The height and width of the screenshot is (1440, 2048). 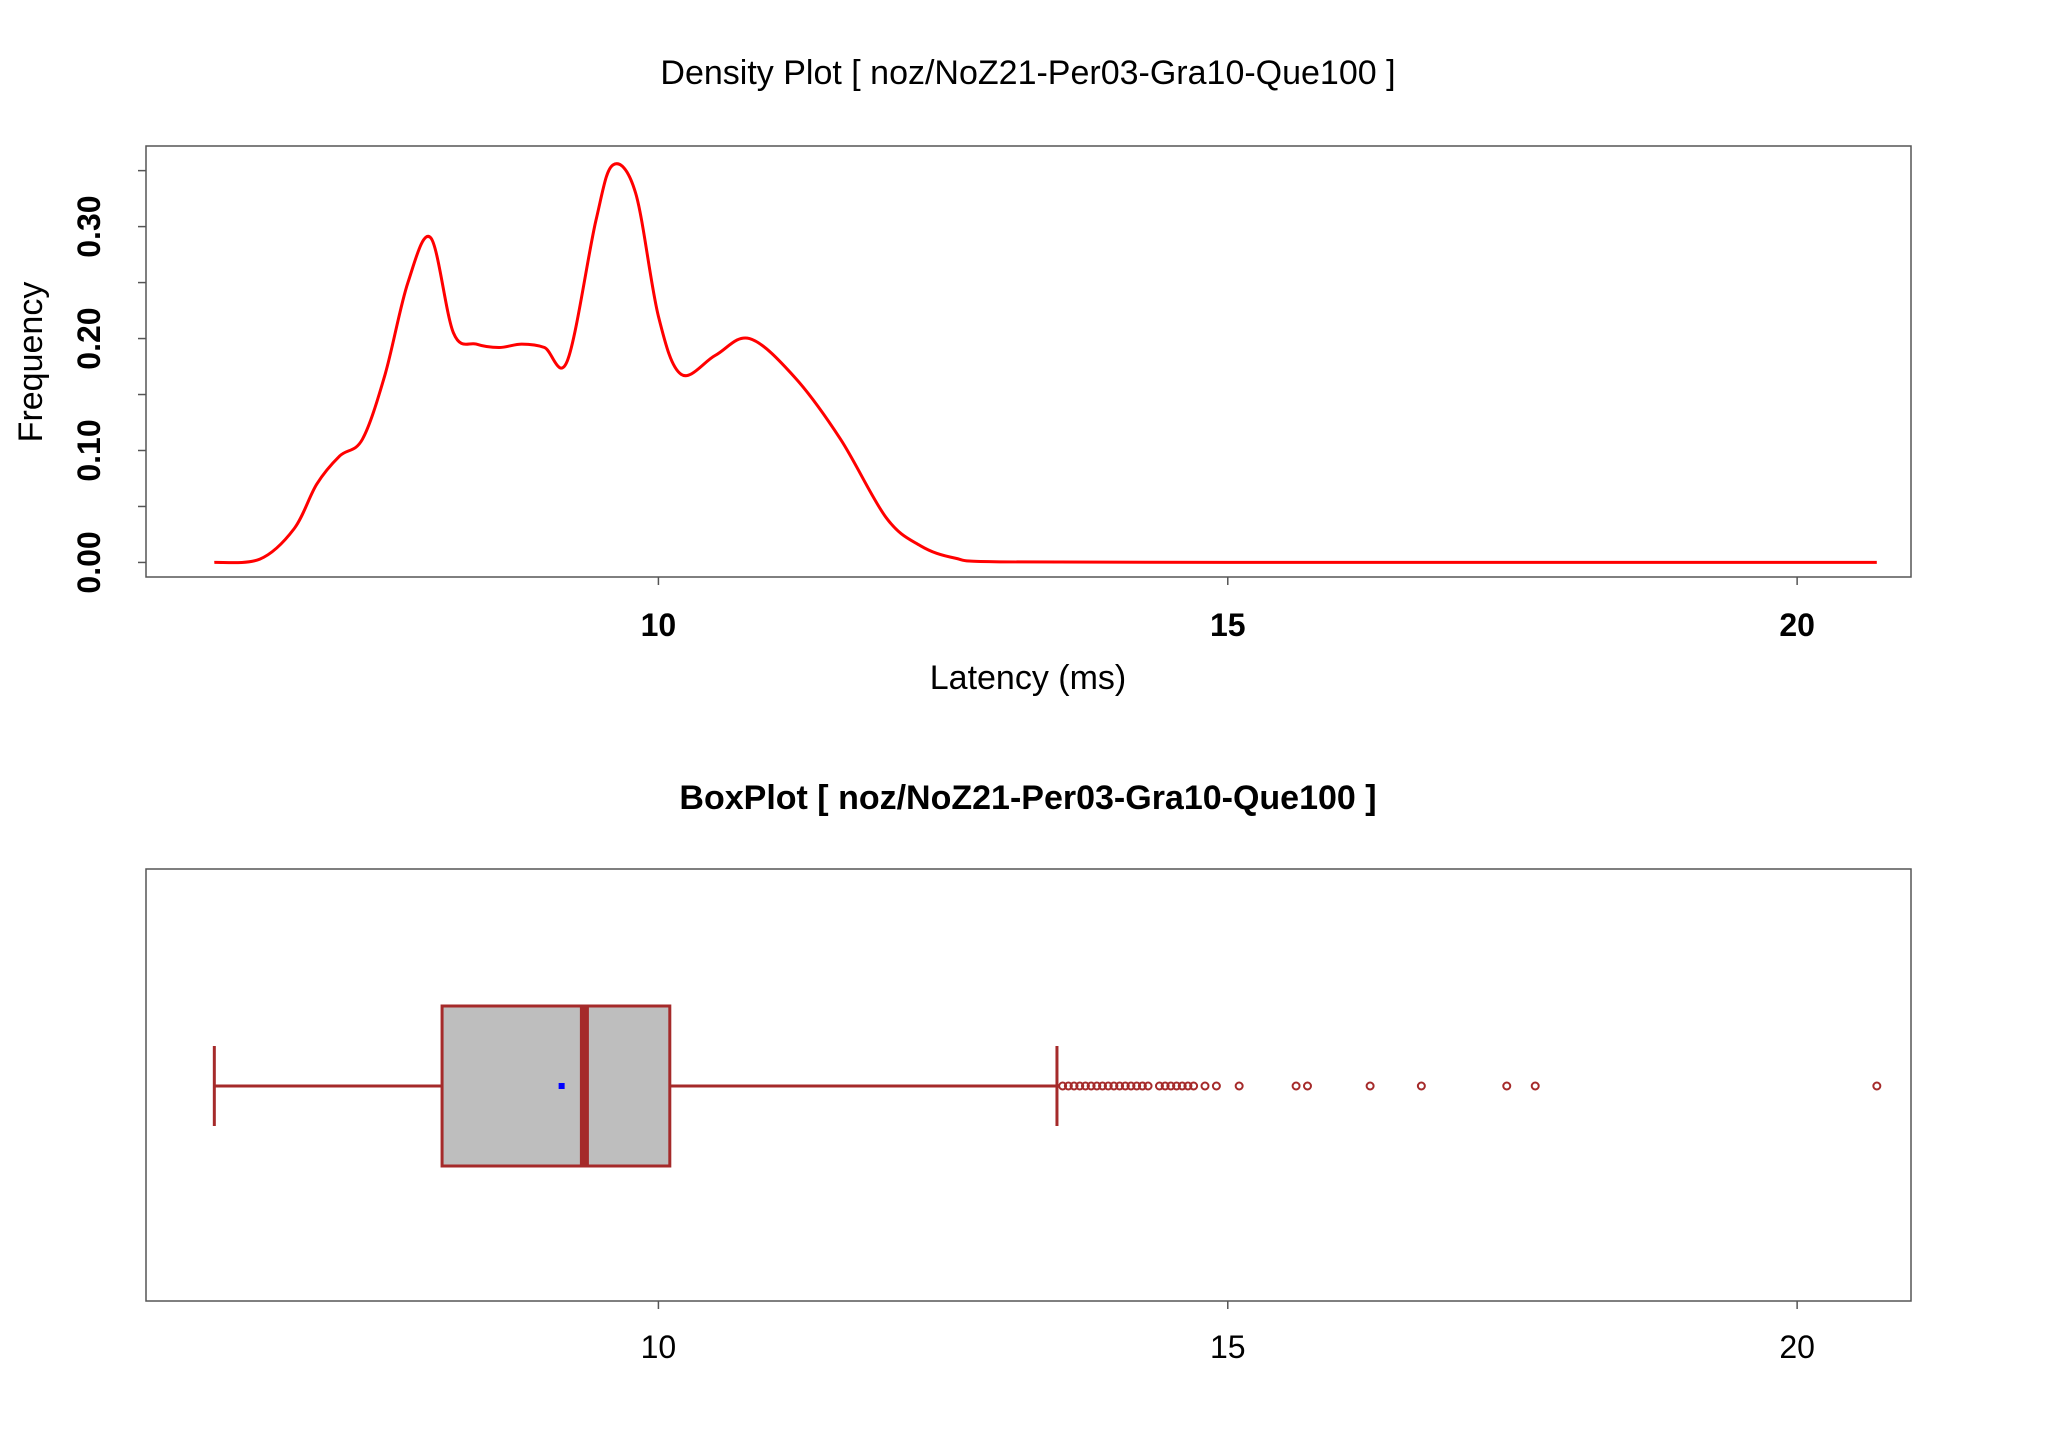 What do you see at coordinates (108, 381) in the screenshot?
I see `density-y-axis: 0.00 0.10 0.20 0.30` at bounding box center [108, 381].